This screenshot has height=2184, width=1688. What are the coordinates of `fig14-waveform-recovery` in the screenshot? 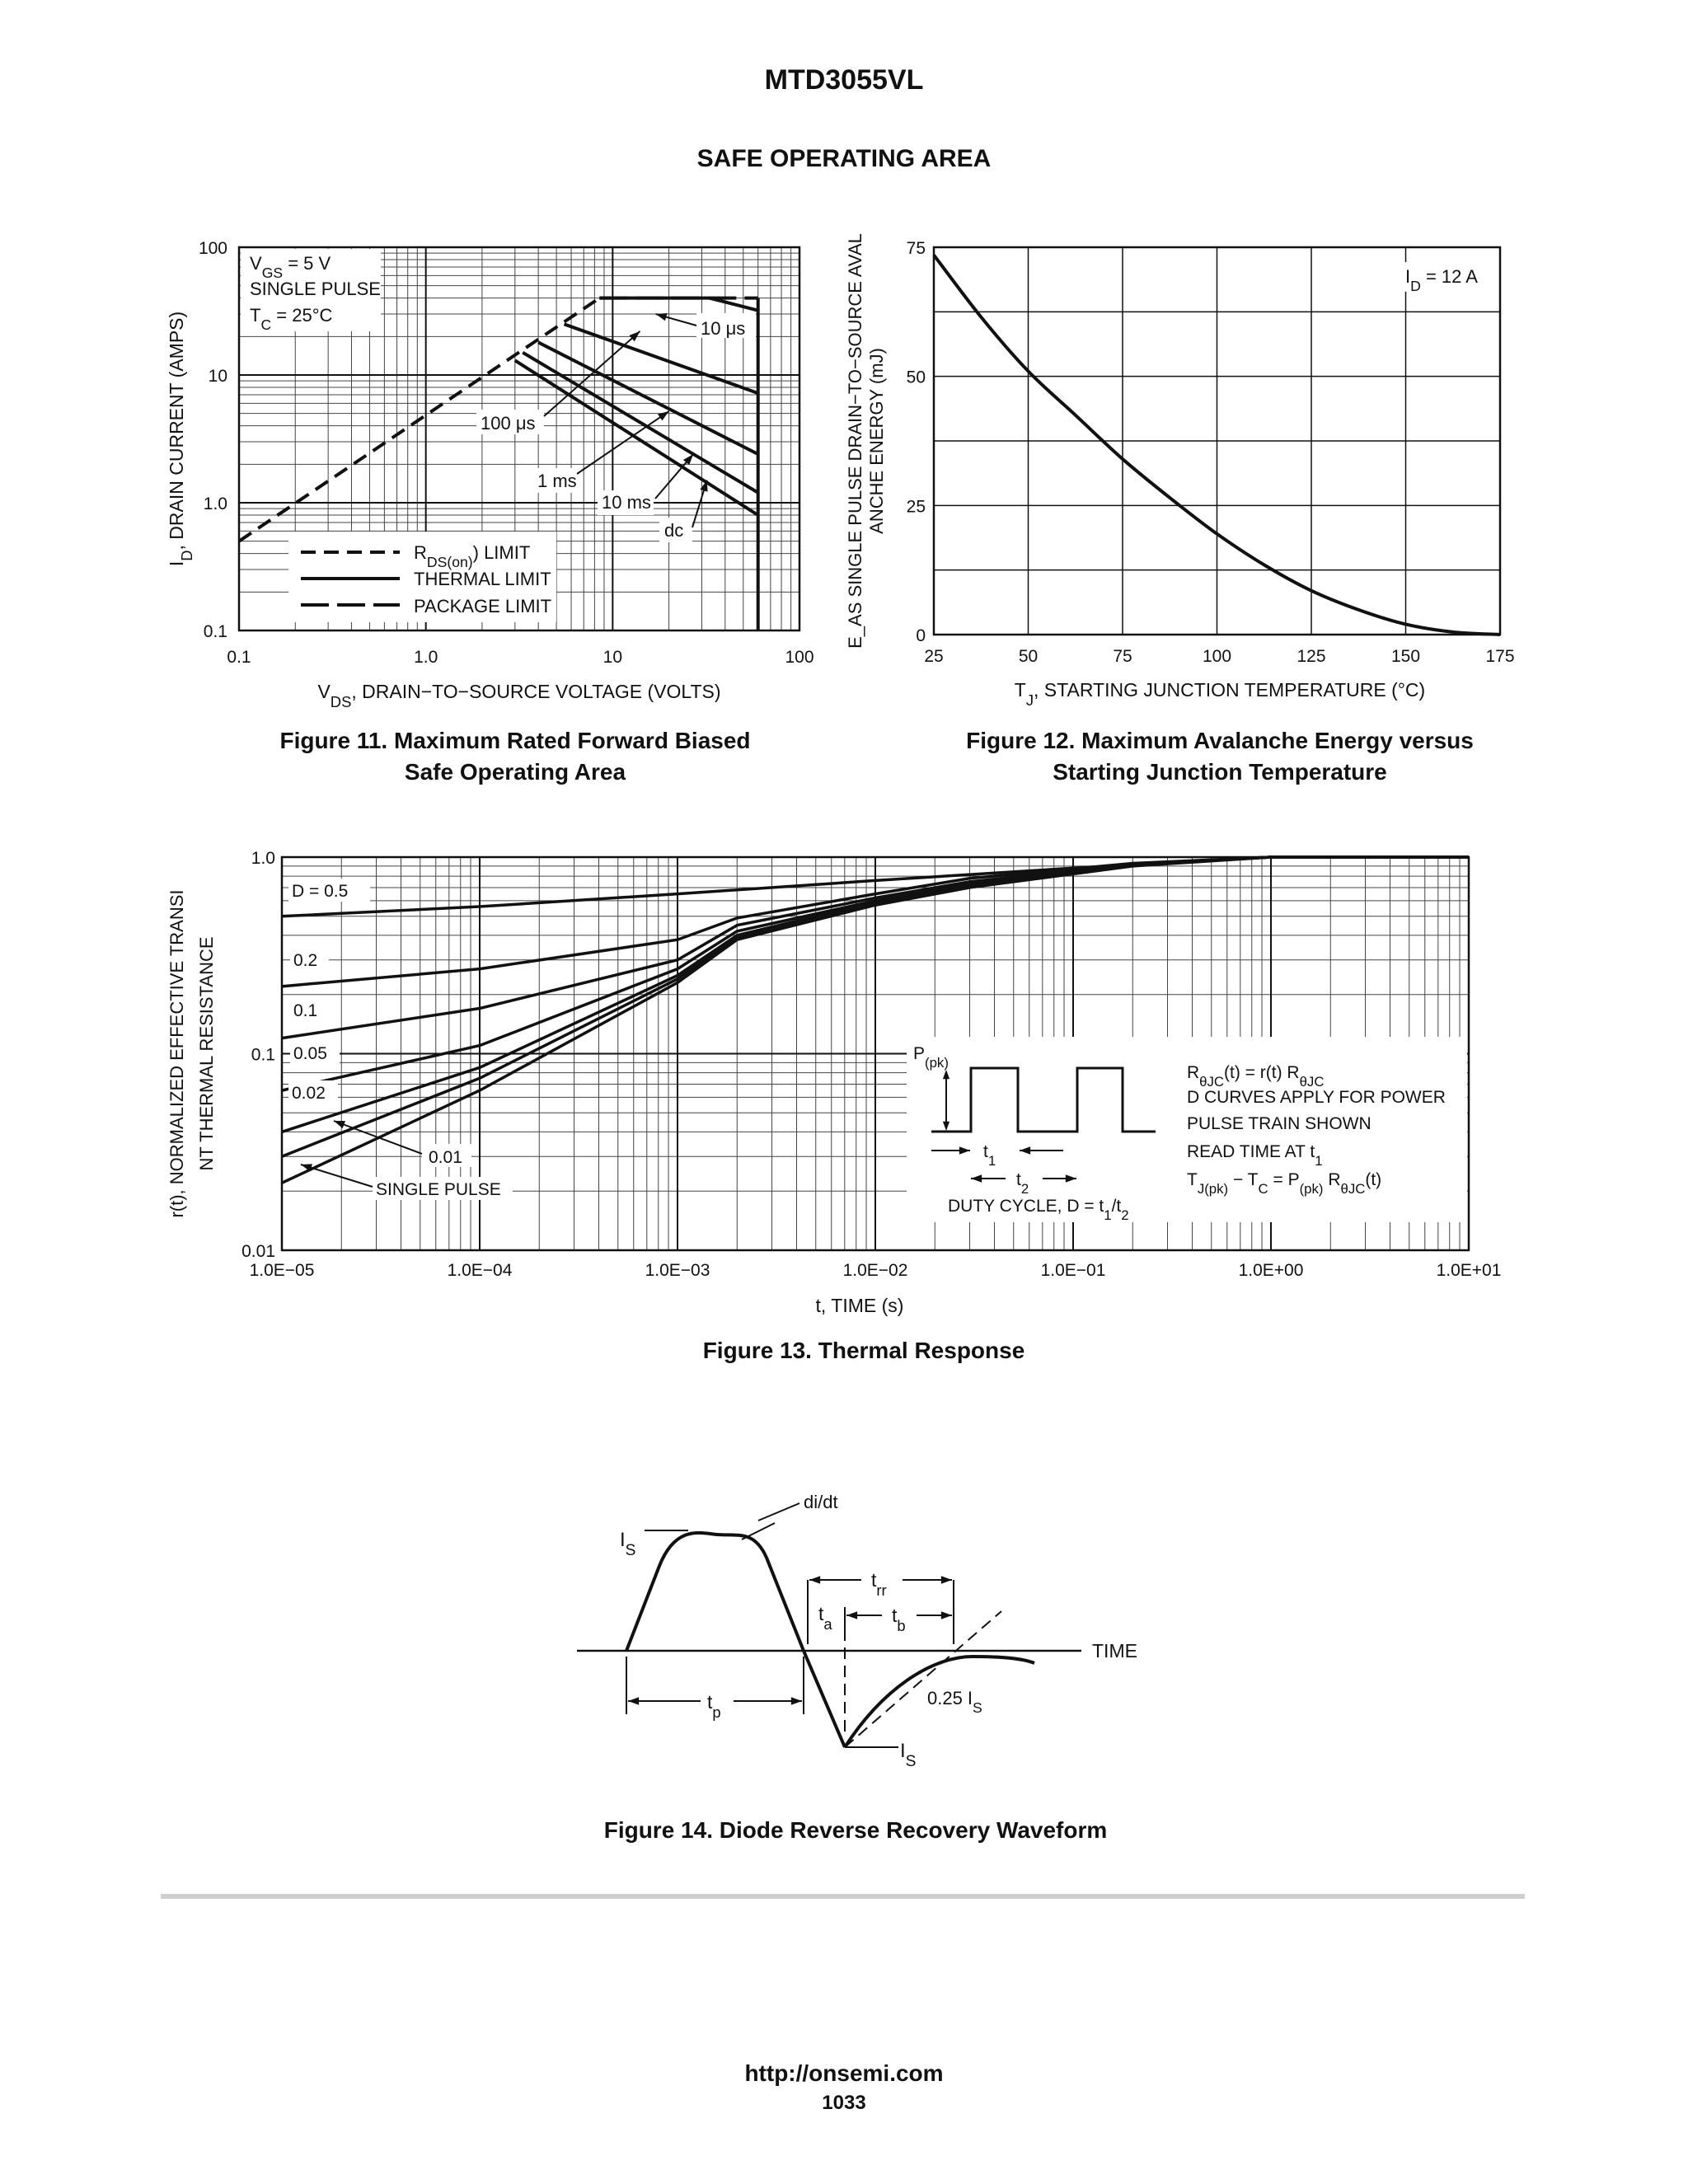 It's located at (939, 1701).